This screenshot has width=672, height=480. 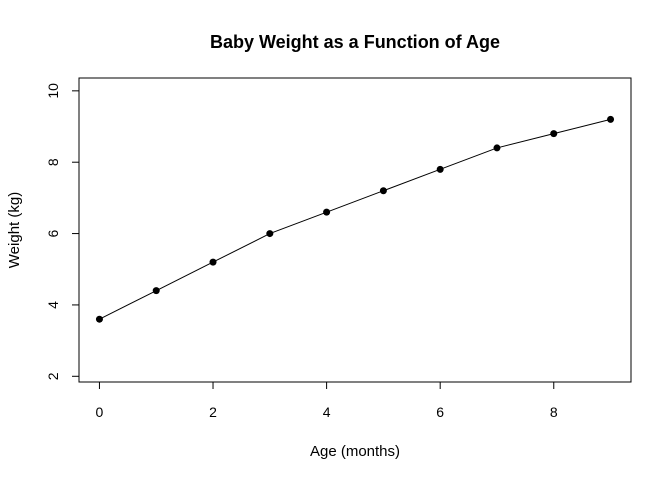 What do you see at coordinates (53, 91) in the screenshot?
I see `y-tick-label: 10` at bounding box center [53, 91].